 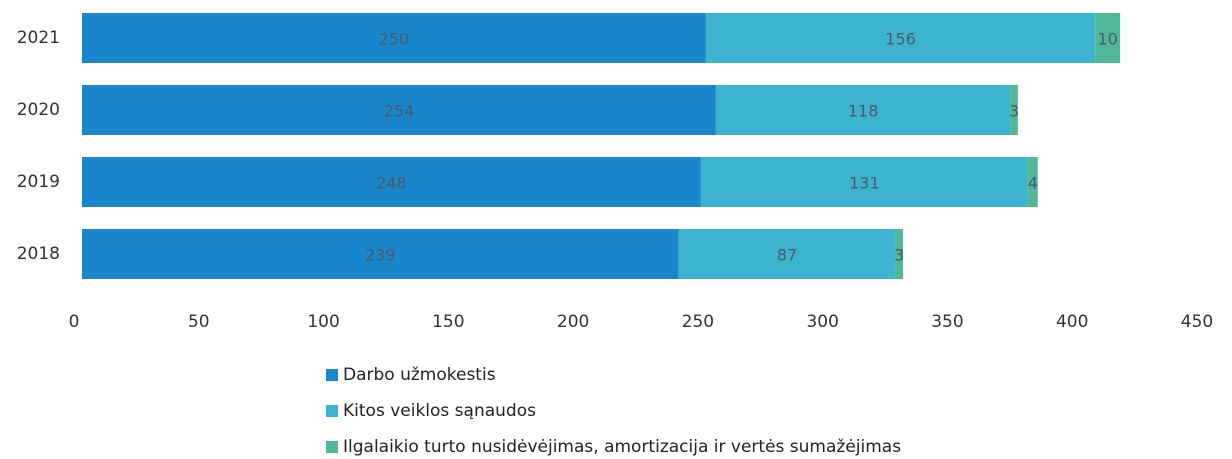 I want to click on data-label: 248, so click(x=391, y=183).